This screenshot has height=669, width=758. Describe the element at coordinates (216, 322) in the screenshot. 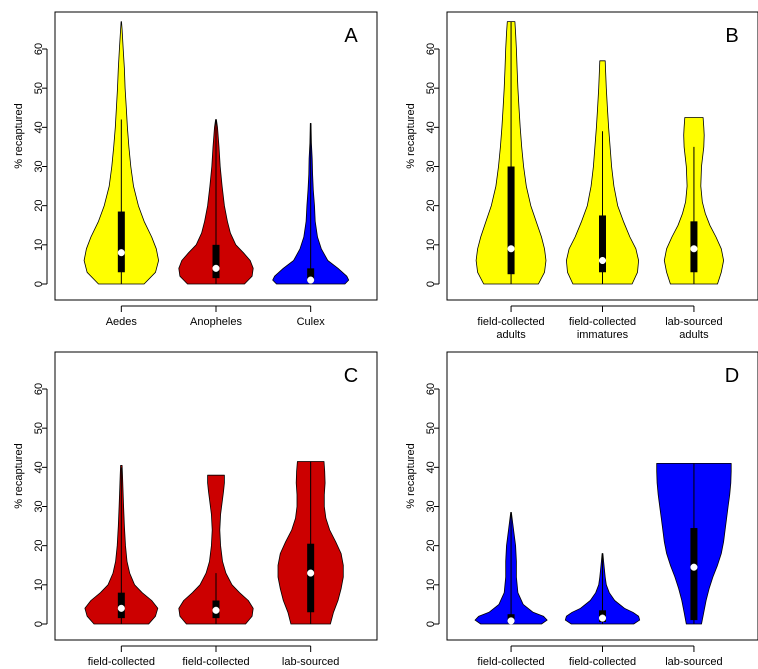

I see `category-label: Anopheles` at that location.